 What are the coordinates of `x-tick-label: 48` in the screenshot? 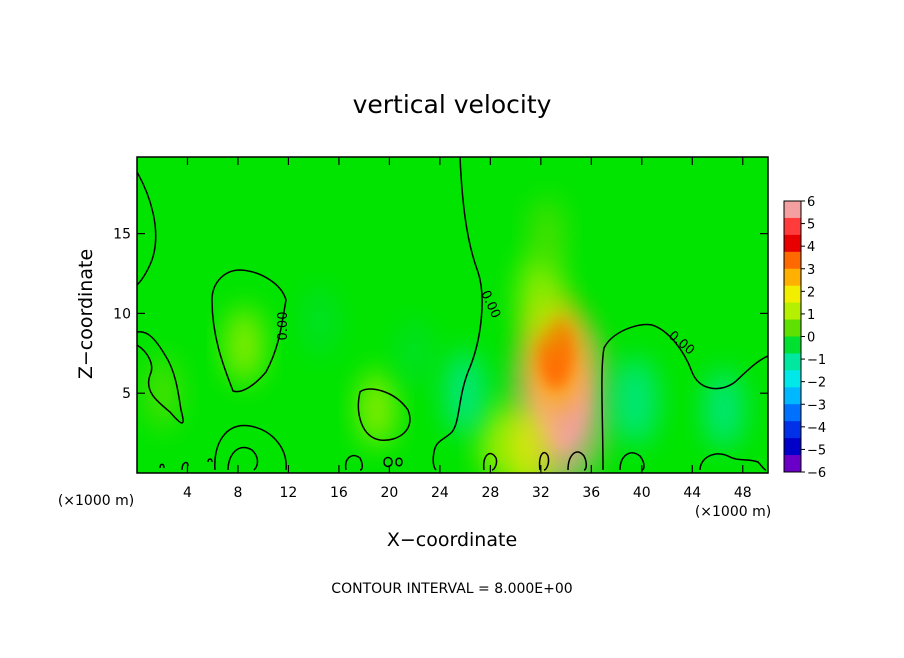 It's located at (743, 493).